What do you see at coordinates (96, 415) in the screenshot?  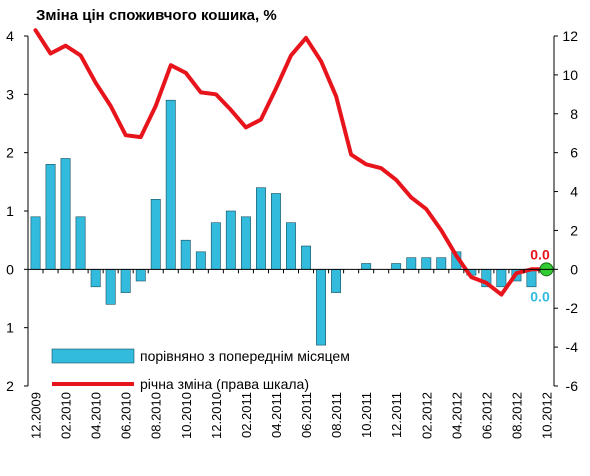 I see `x-tick-label: 04.2010` at bounding box center [96, 415].